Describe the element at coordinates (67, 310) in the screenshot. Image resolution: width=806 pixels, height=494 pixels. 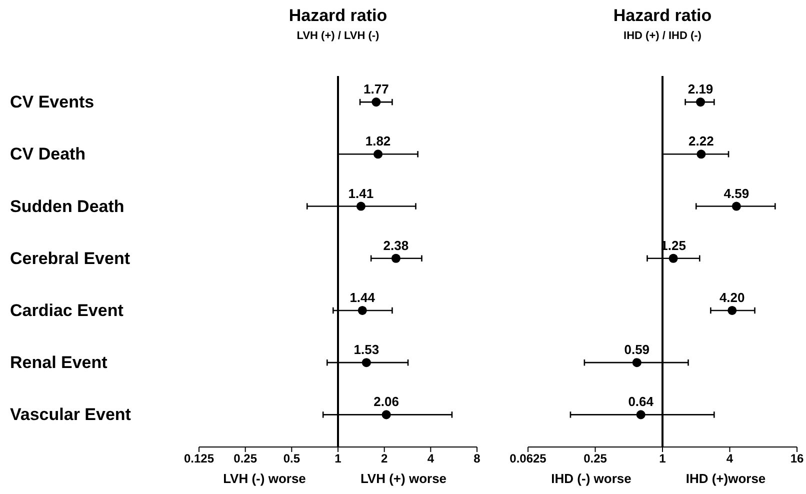
I see `y-tick-label: Cardiac Event` at that location.